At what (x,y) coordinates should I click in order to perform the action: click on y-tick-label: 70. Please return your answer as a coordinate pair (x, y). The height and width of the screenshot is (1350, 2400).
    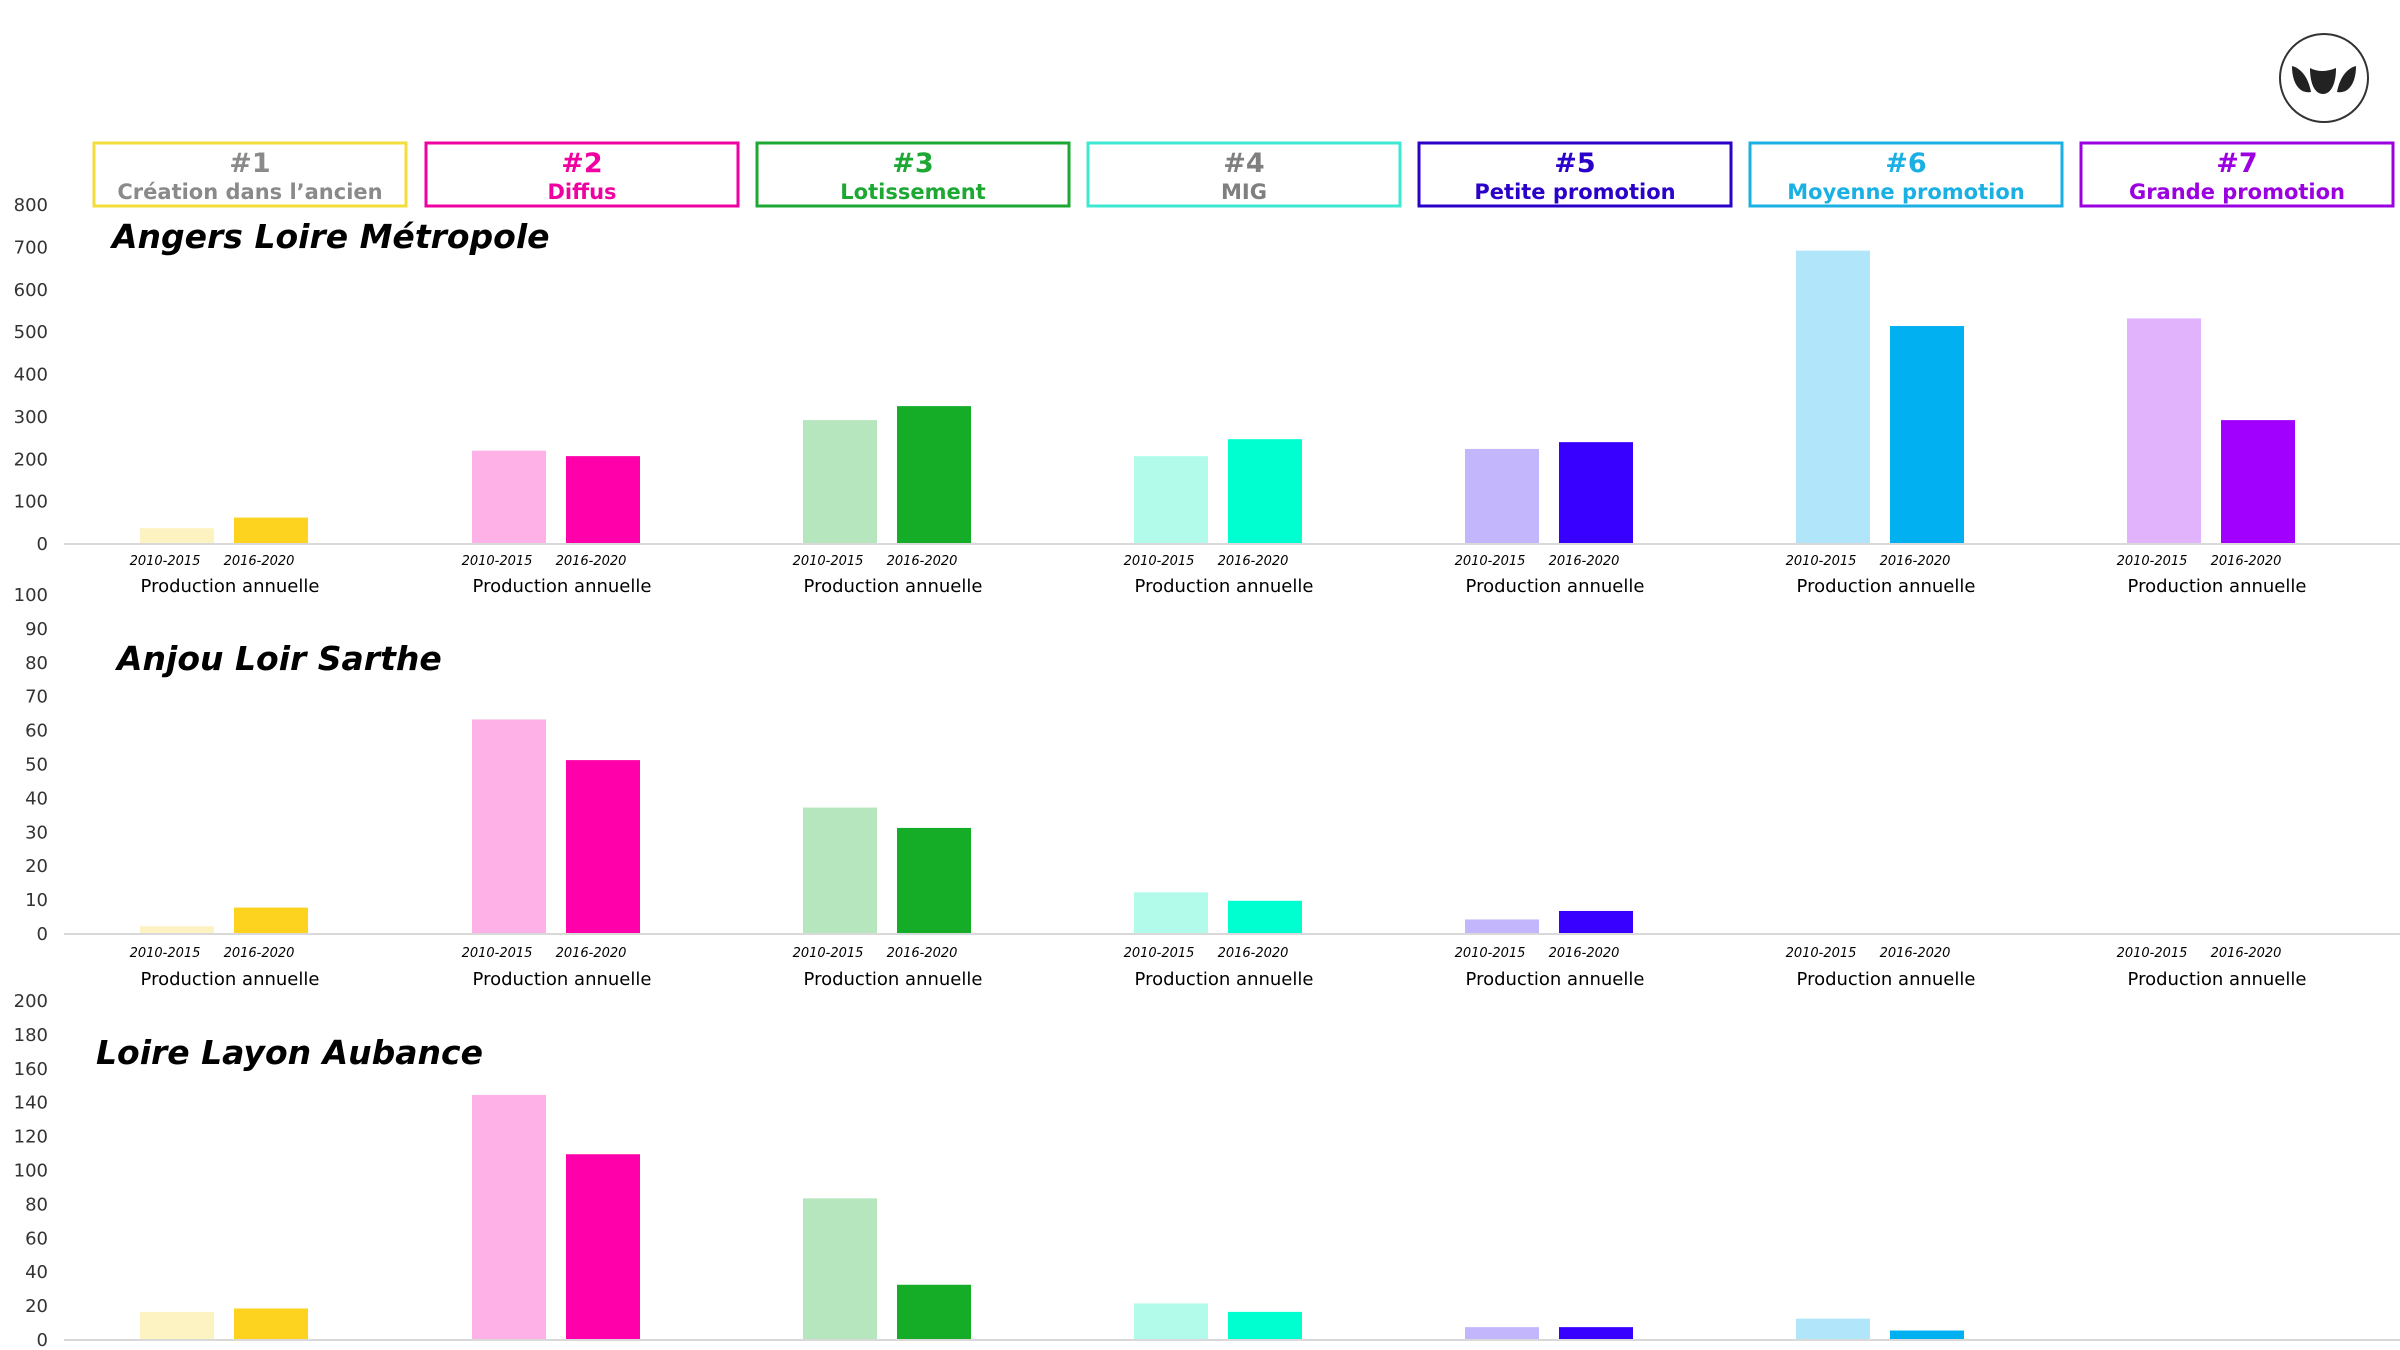
    Looking at the image, I should click on (36, 697).